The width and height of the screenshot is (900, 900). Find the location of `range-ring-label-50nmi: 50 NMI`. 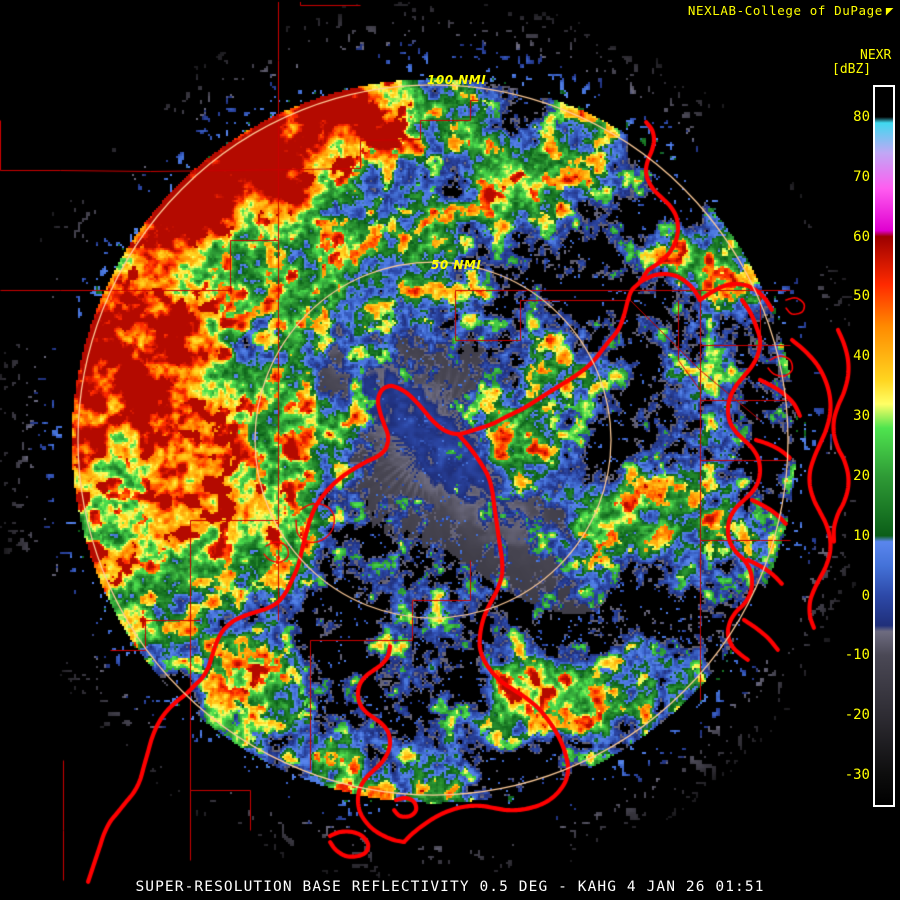

range-ring-label-50nmi: 50 NMI is located at coordinates (456, 265).